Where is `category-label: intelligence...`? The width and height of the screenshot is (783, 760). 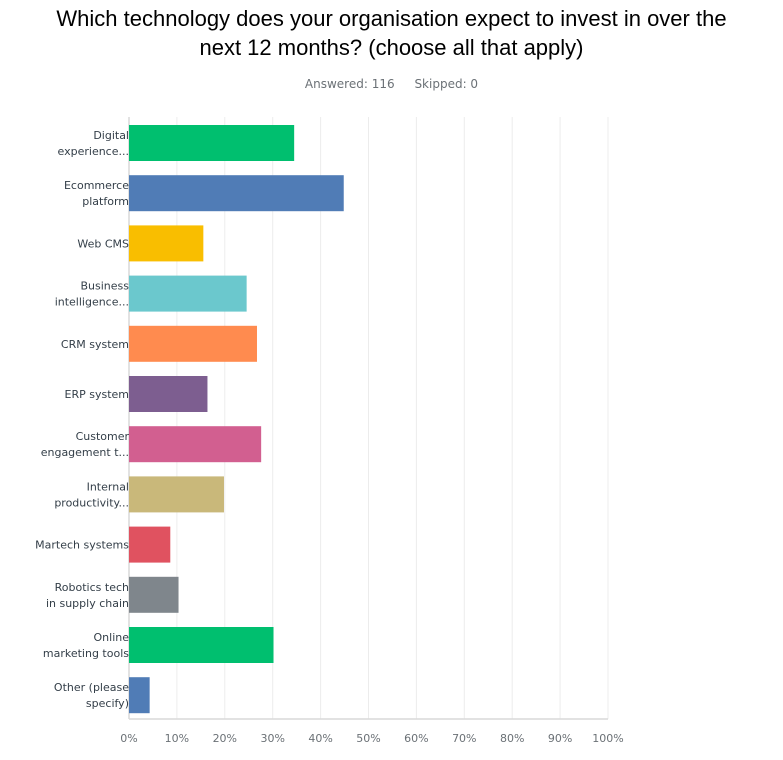
category-label: intelligence... is located at coordinates (92, 302).